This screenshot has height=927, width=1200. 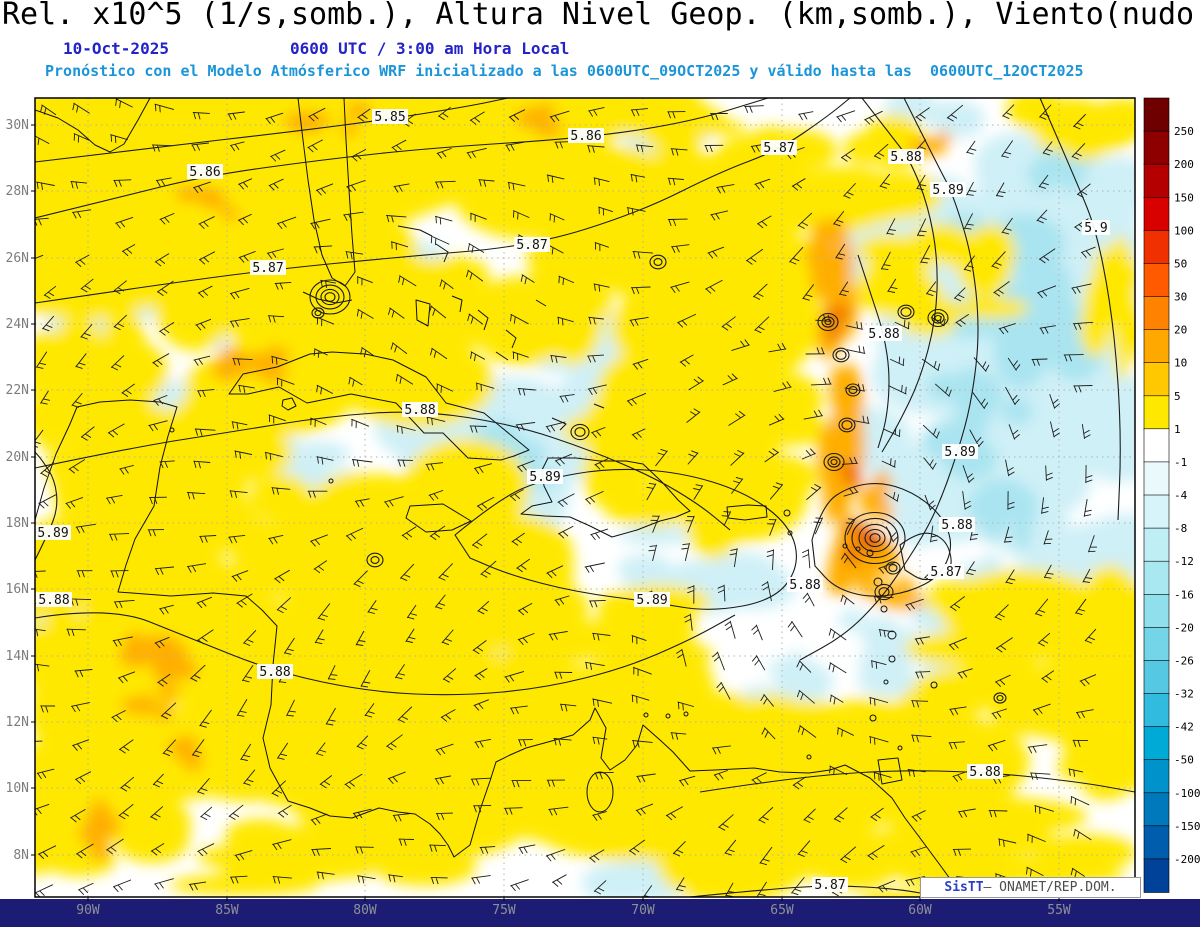 I want to click on colorbar-tick-label: -8, so click(x=1180, y=528).